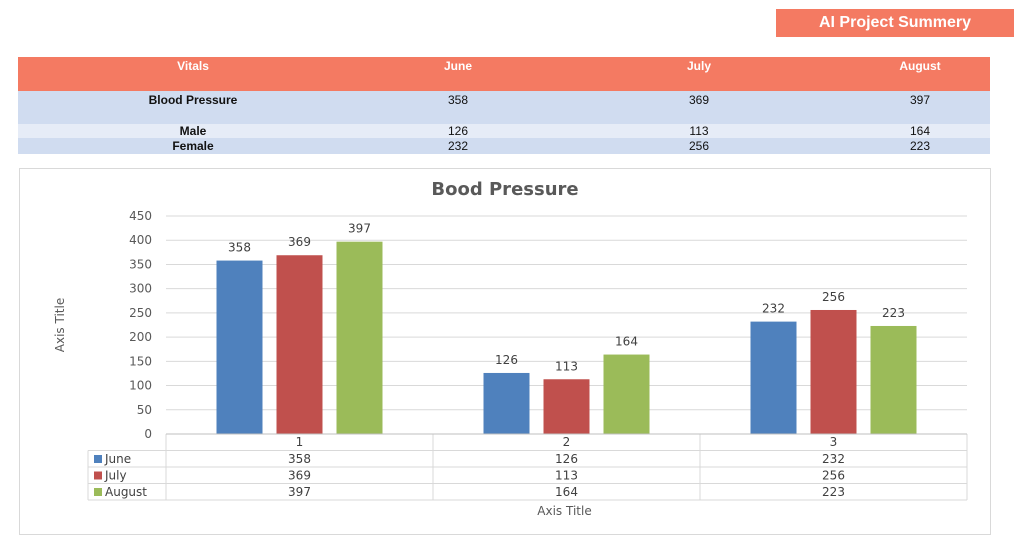 The image size is (1024, 546). Describe the element at coordinates (564, 511) in the screenshot. I see `x-axis-label: Axis Title` at that location.